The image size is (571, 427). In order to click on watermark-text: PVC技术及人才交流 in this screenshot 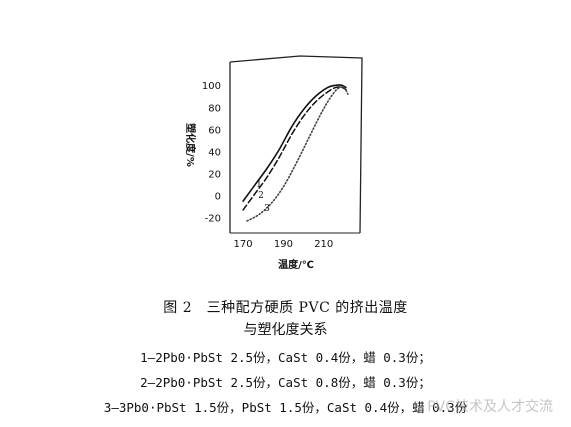, I will do `click(490, 407)`.